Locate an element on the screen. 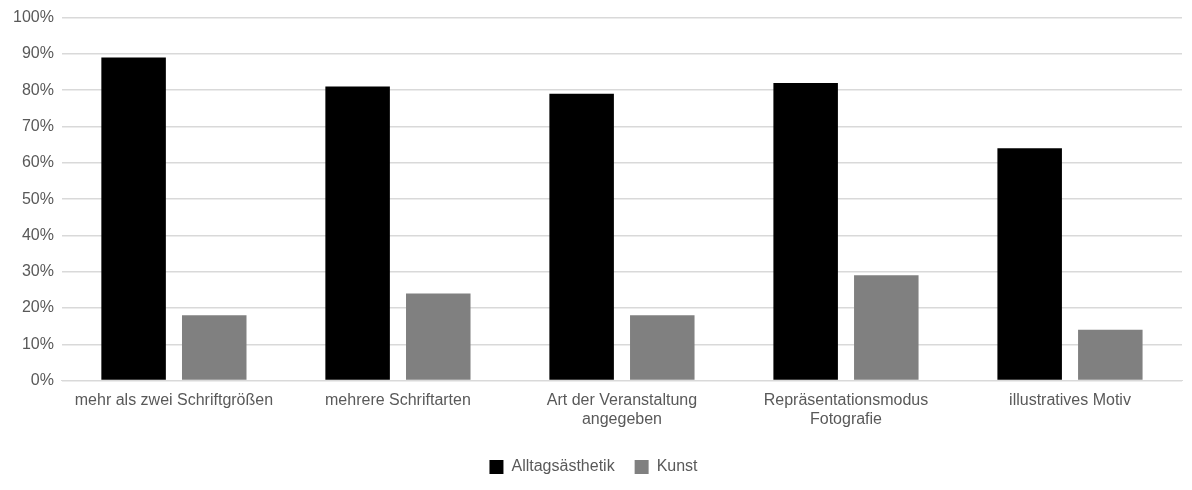 Image resolution: width=1192 pixels, height=490 pixels. x-tick-label: Repräsentationsmodus Fotografie is located at coordinates (846, 408).